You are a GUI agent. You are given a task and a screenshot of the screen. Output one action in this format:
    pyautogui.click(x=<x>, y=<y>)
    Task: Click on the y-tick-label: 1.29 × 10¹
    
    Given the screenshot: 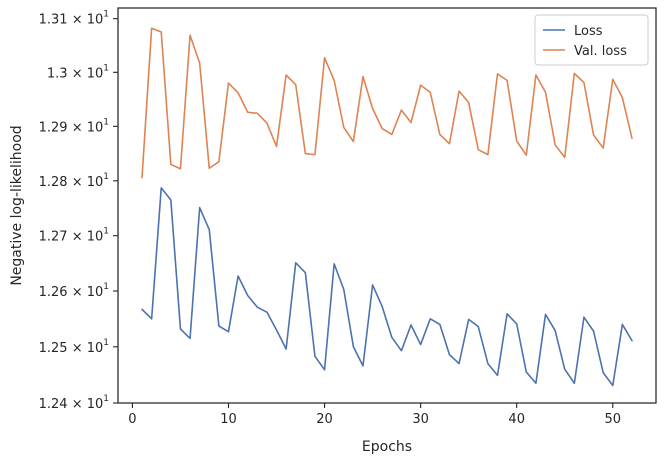 What is the action you would take?
    pyautogui.click(x=74, y=126)
    